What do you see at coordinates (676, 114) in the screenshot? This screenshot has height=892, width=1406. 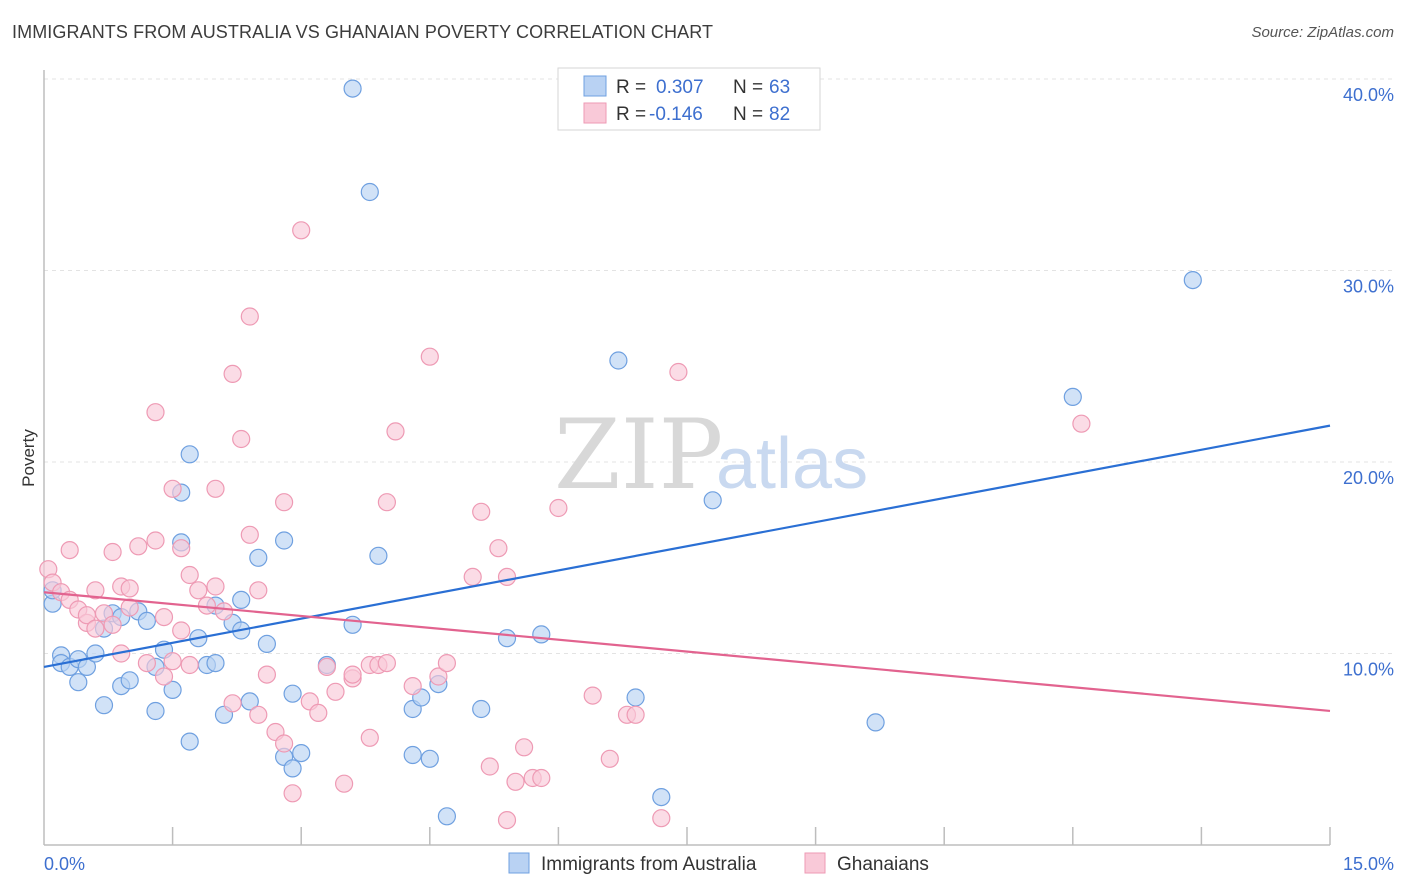 I see `stats-legend-r-value-pink: -0.146` at bounding box center [676, 114].